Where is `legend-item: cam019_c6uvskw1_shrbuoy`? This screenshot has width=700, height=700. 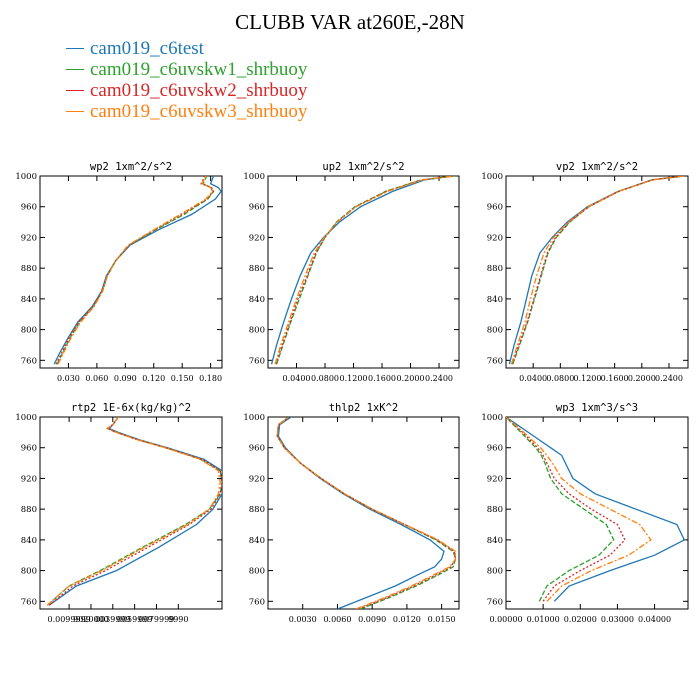 legend-item: cam019_c6uvskw1_shrbuoy is located at coordinates (186, 69).